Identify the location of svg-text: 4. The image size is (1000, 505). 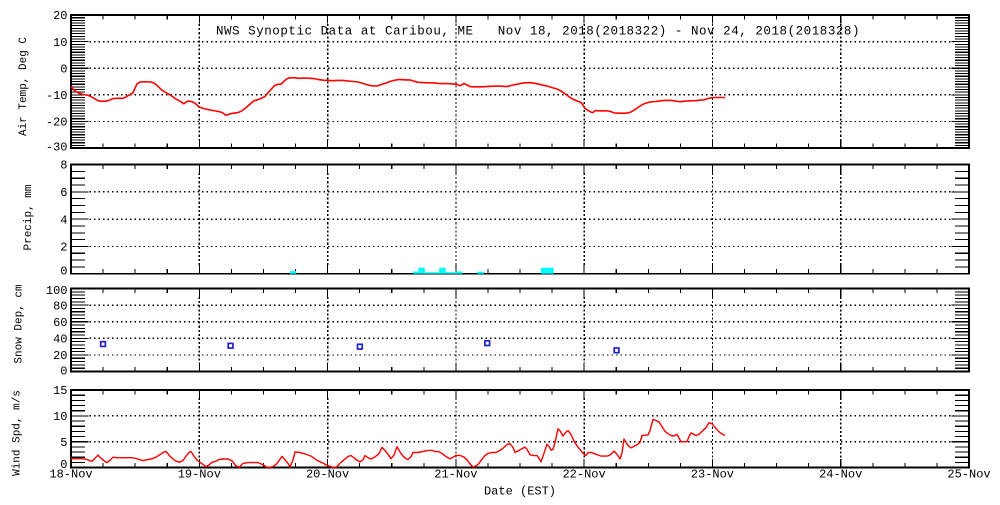
(63, 220).